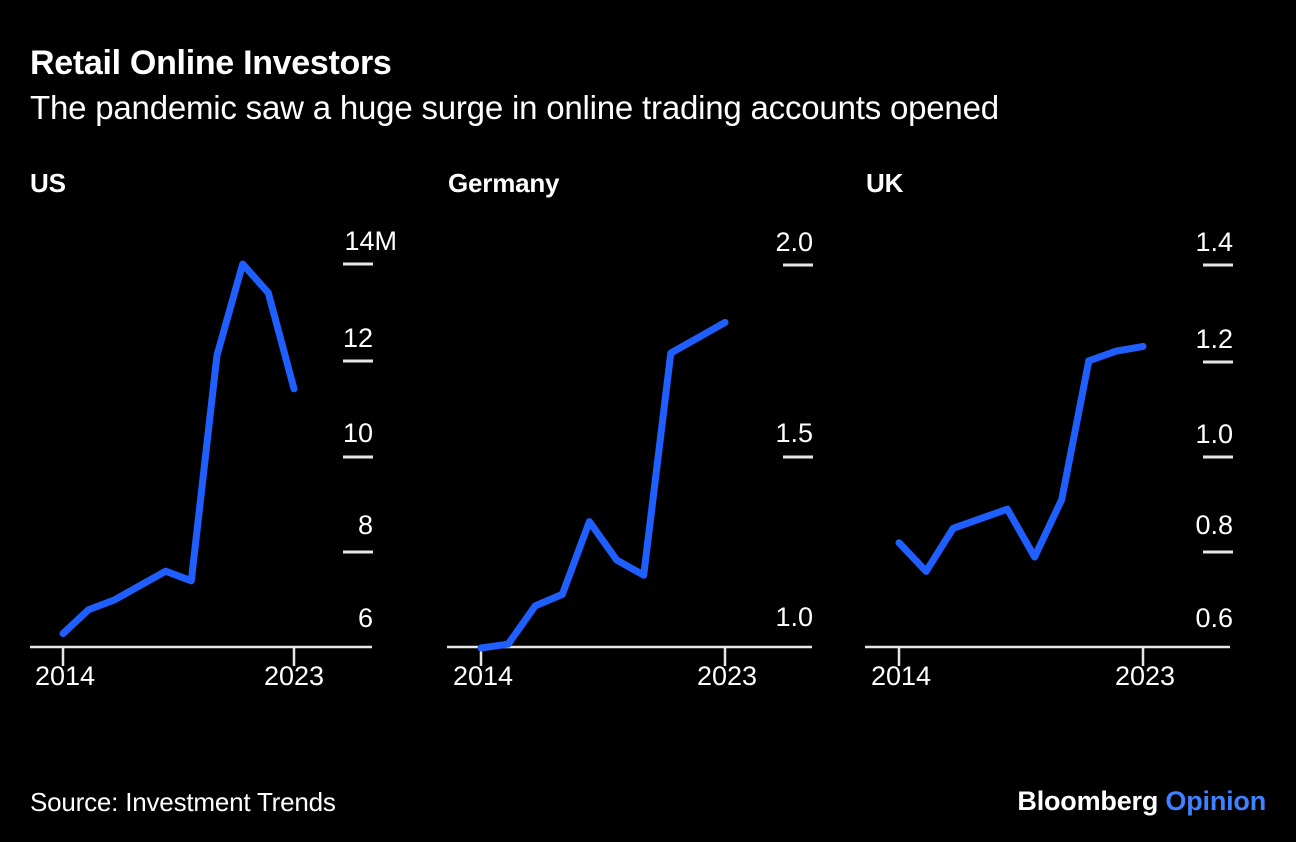  What do you see at coordinates (794, 433) in the screenshot?
I see `y-axis-label: 1.5` at bounding box center [794, 433].